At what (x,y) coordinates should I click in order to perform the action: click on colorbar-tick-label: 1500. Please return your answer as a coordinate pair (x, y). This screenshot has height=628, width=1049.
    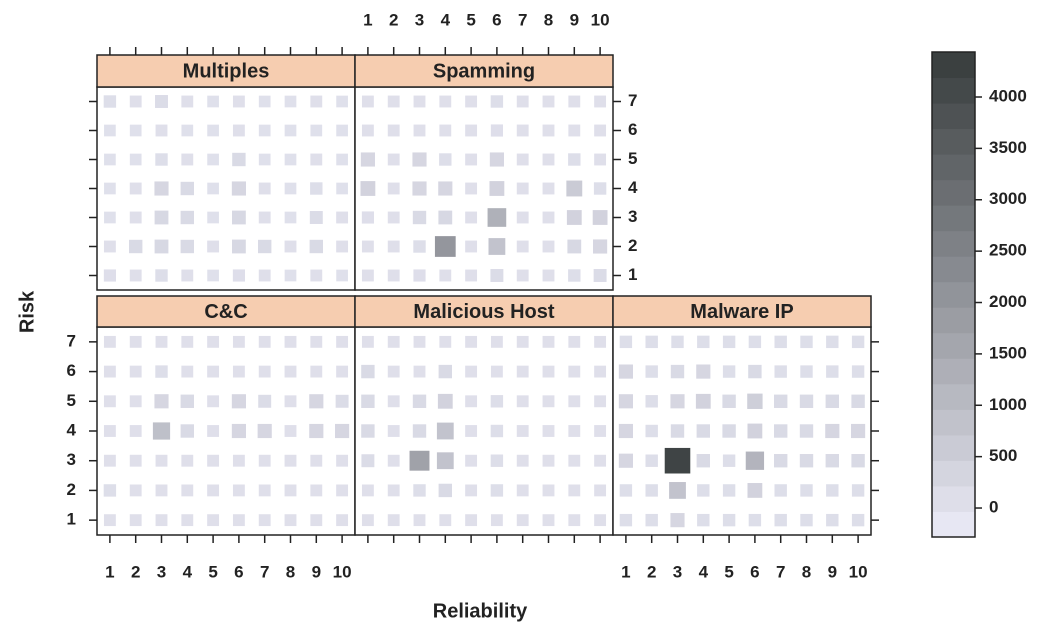
    Looking at the image, I should click on (1008, 352).